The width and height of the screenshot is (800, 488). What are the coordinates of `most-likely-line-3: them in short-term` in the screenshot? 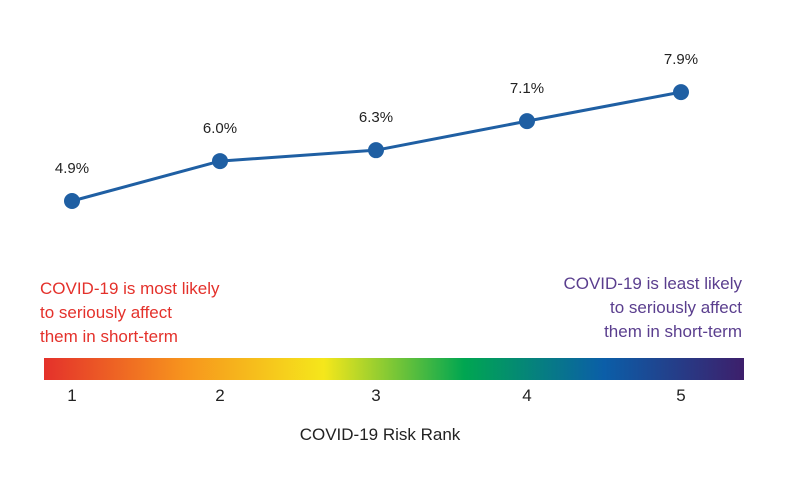 It's located at (109, 336).